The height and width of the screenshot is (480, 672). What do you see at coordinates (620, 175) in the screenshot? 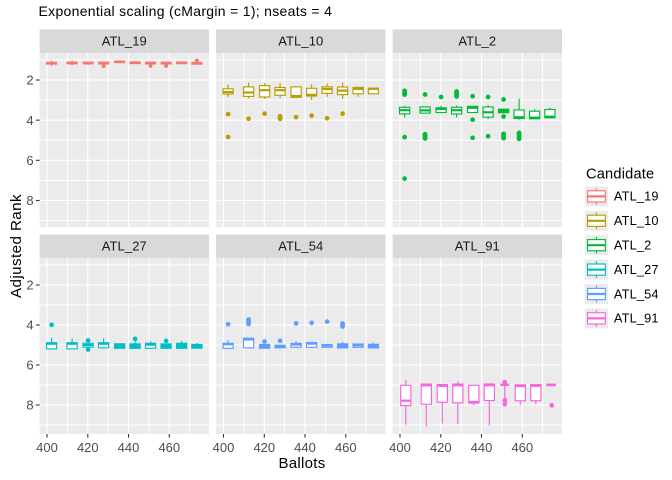
I see `svg-text: Candidate` at bounding box center [620, 175].